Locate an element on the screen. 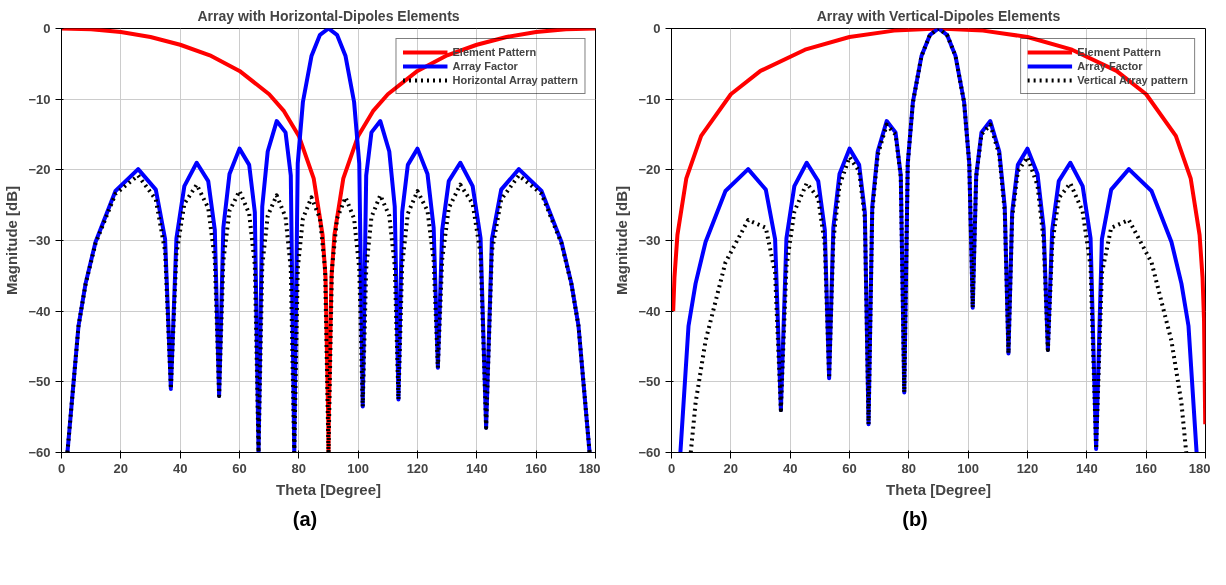 The image size is (1226, 585). legend-label: Horizontal Array pattern is located at coordinates (515, 80).